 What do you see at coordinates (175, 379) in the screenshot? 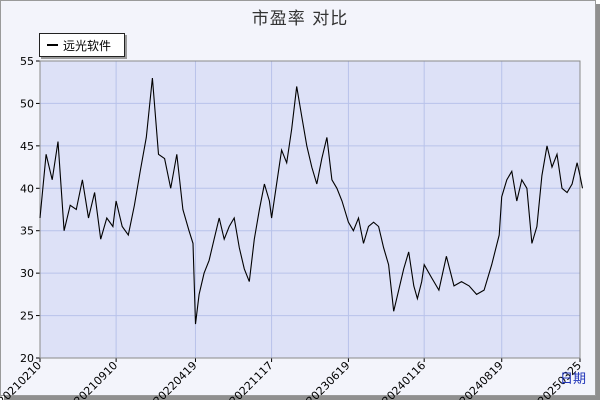
I see `x-tick-label: 20220419` at bounding box center [175, 379].